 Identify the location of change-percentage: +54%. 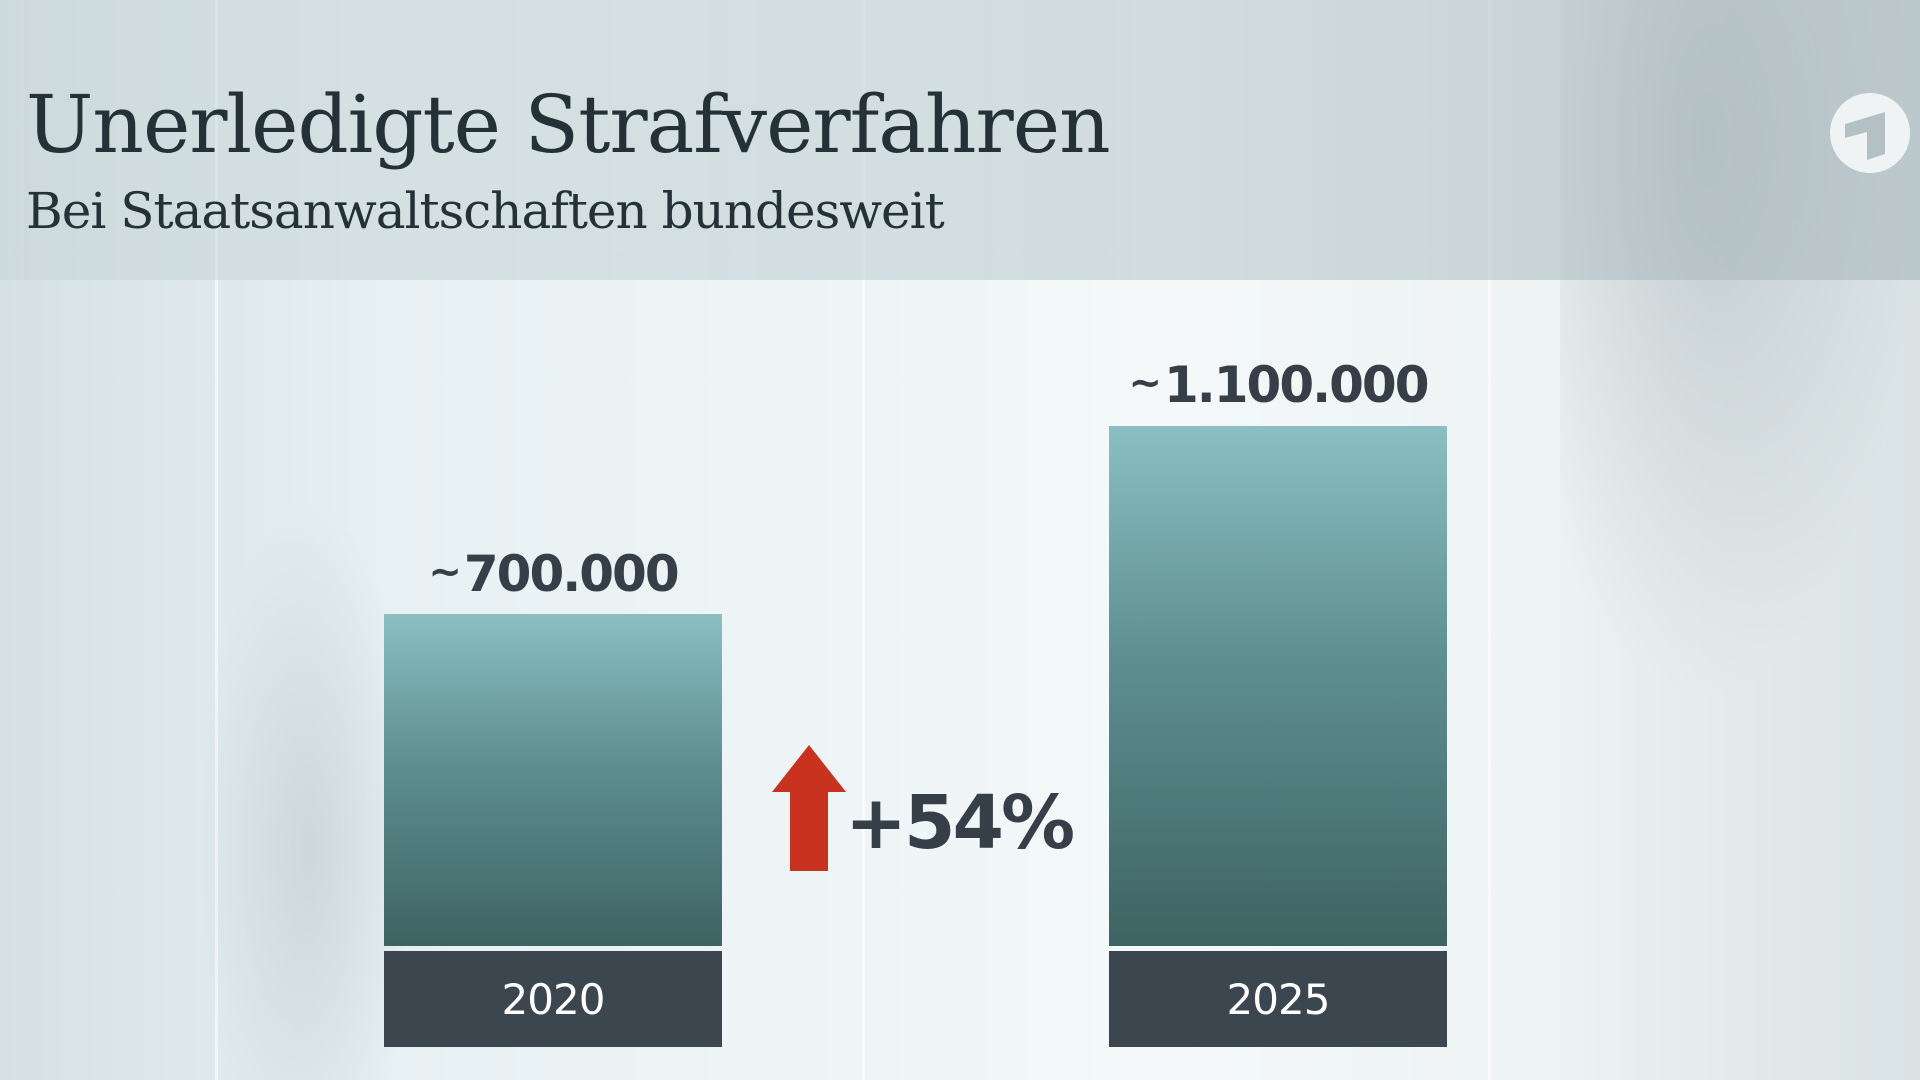
(960, 823).